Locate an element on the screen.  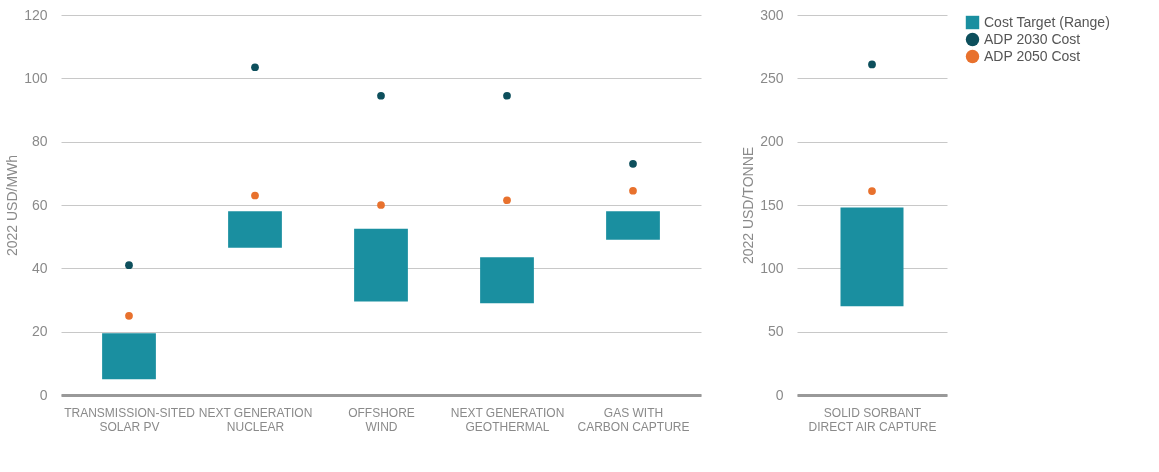
y-tick-label: 250 is located at coordinates (772, 77).